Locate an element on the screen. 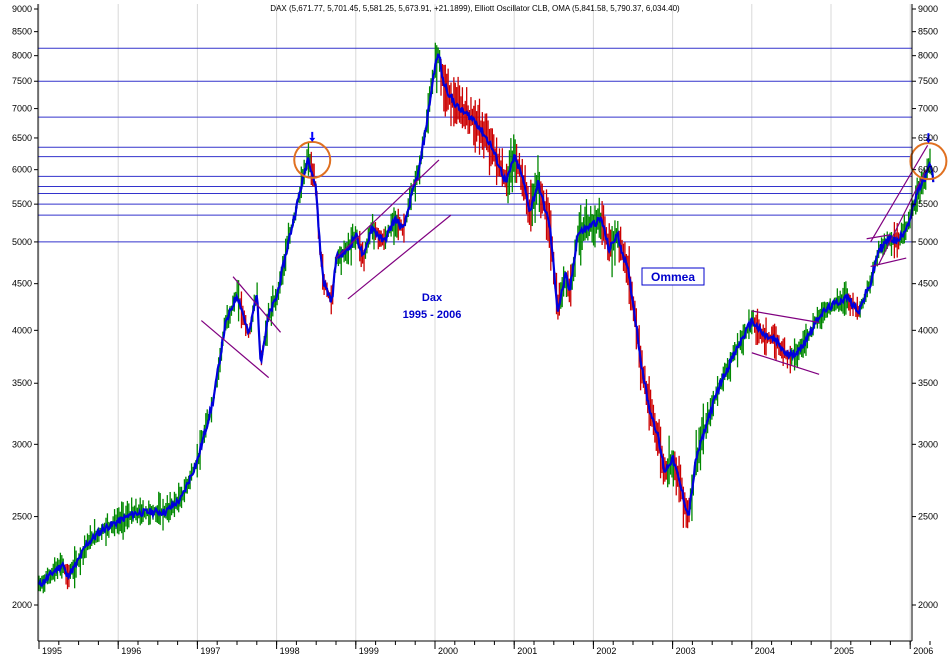 The image size is (950, 657). x-tick-label: 2002 is located at coordinates (606, 651).